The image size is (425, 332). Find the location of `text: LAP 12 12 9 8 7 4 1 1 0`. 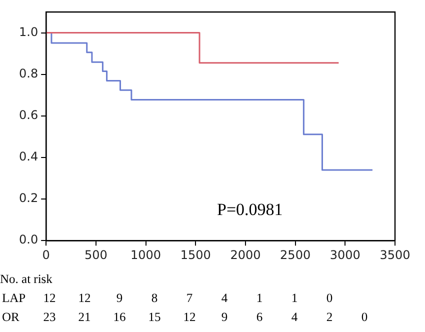

text: LAP 12 12 9 8 7 4 1 1 0 is located at coordinates (167, 298).